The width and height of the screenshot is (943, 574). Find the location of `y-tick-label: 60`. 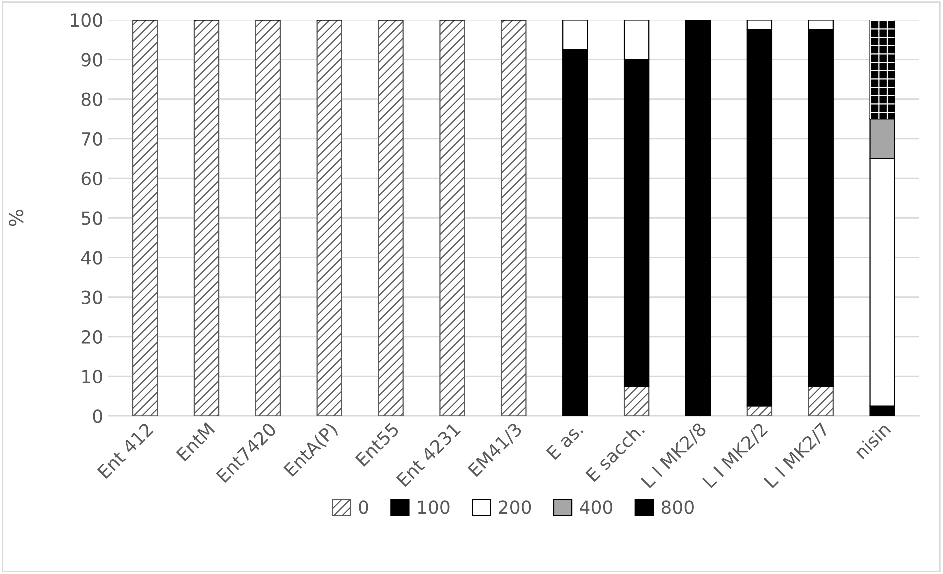

y-tick-label: 60 is located at coordinates (92, 179).